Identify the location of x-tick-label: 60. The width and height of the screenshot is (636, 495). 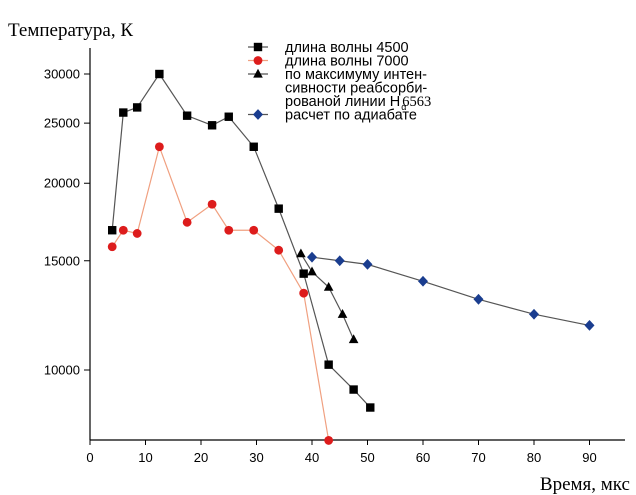
(423, 457).